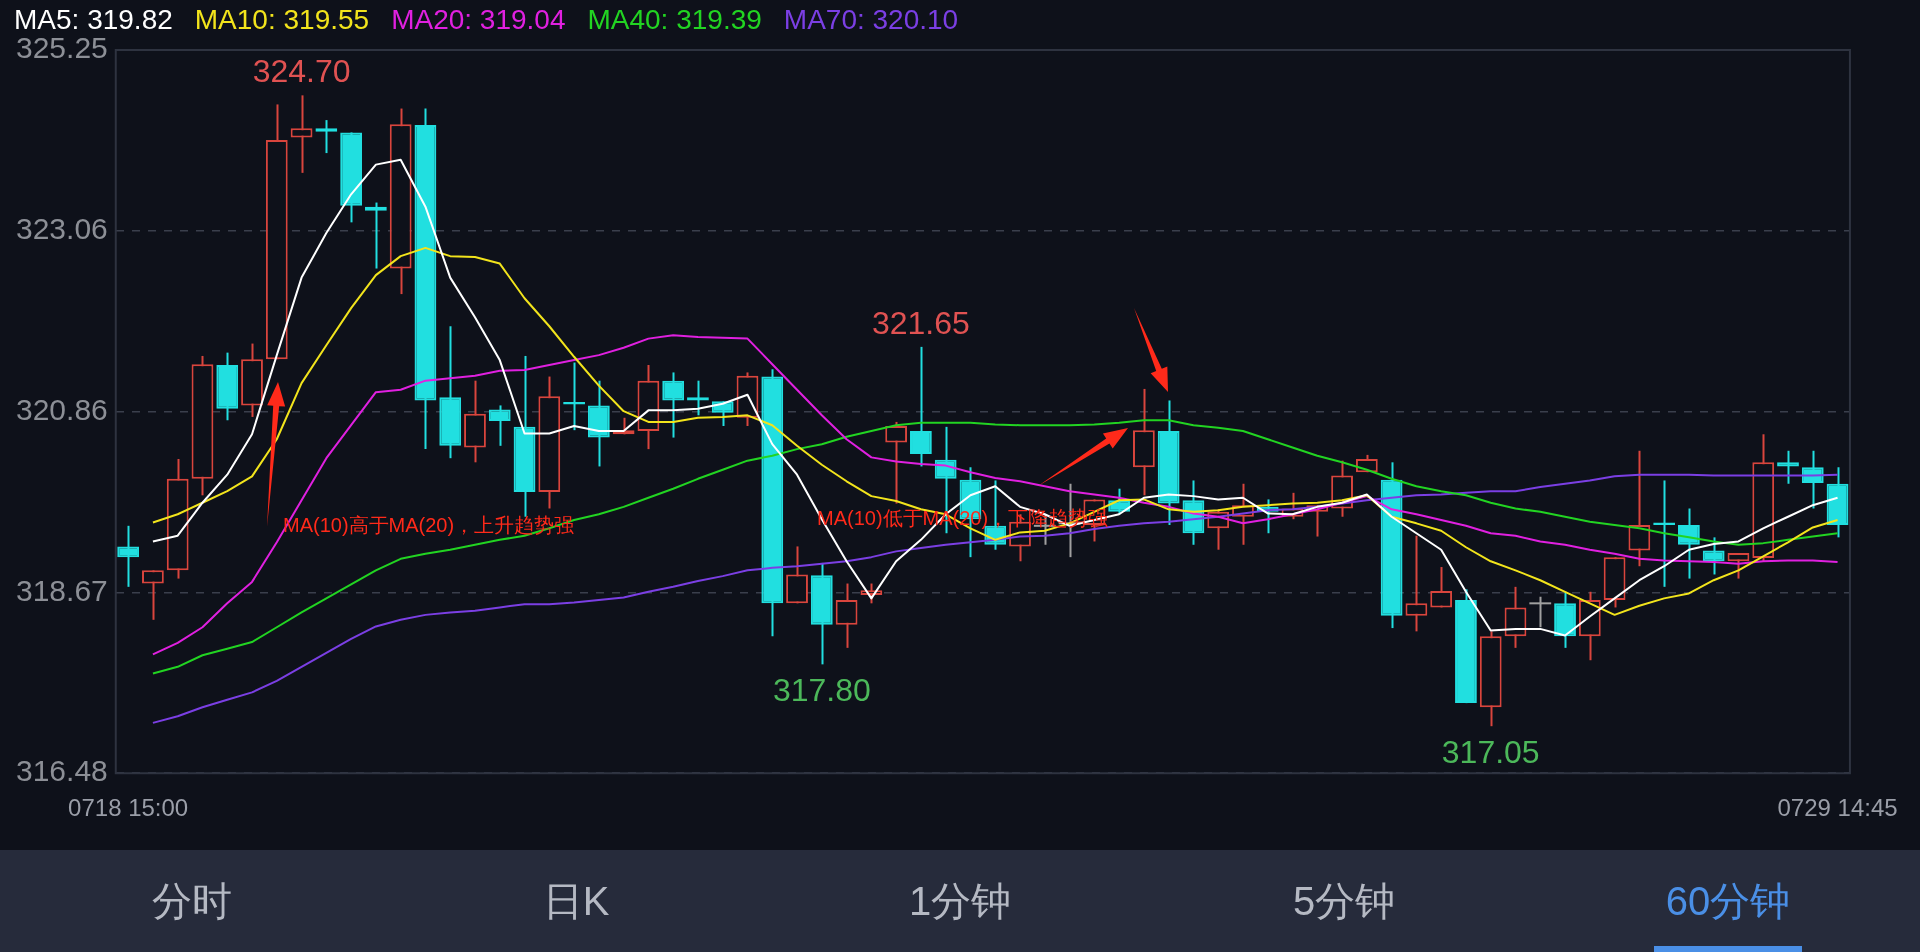 The image size is (1920, 952). Describe the element at coordinates (920, 322) in the screenshot. I see `annotation: 321.65` at that location.